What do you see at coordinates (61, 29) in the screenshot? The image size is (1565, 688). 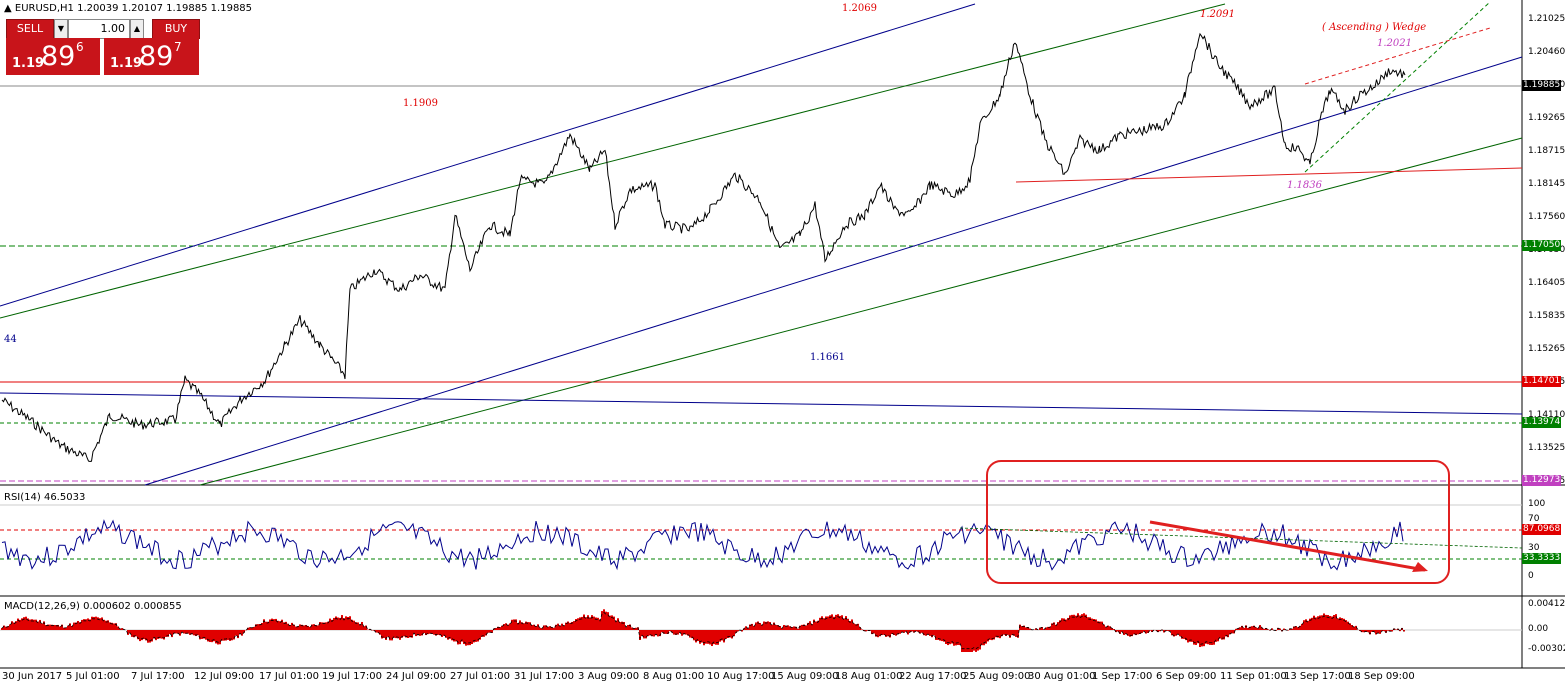 I see `lot-decrease-button: ▼` at bounding box center [61, 29].